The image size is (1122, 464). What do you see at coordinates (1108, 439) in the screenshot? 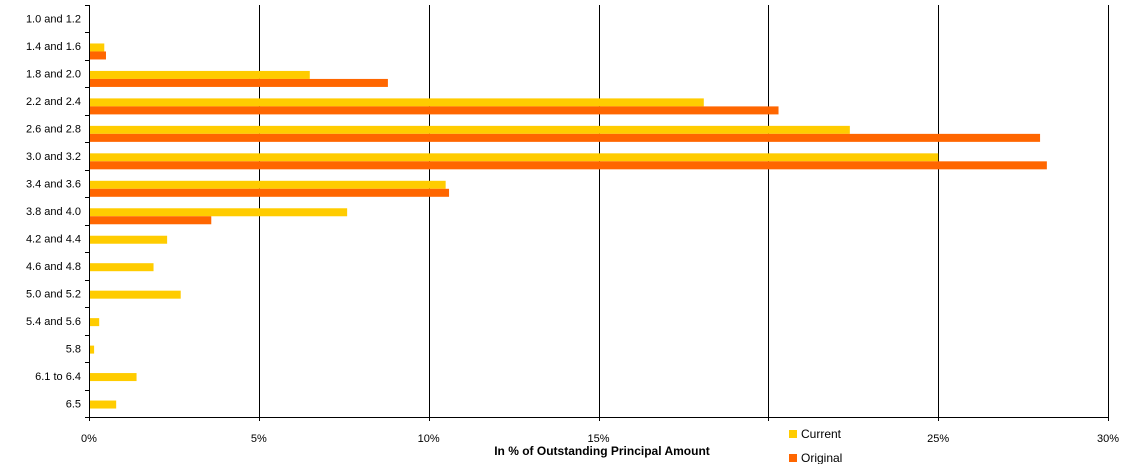
I see `x-tick-label: 30%` at bounding box center [1108, 439].